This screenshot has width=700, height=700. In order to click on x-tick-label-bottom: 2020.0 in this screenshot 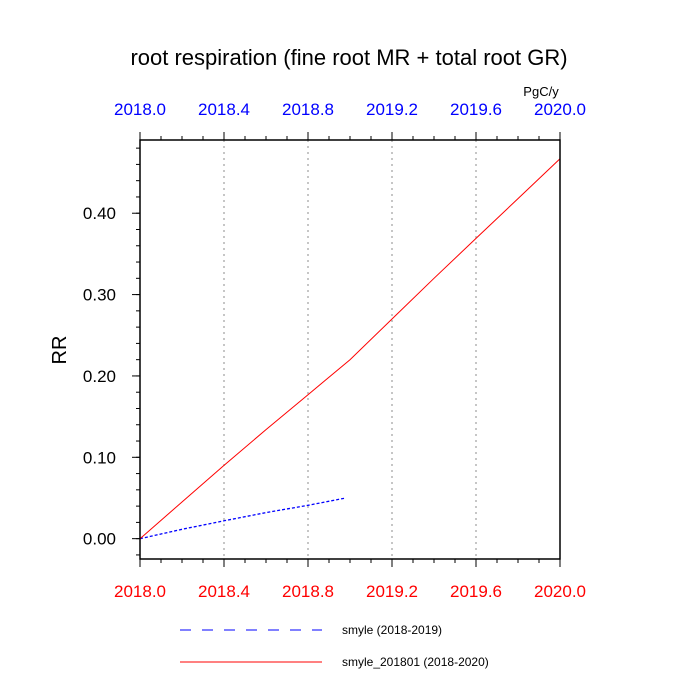, I will do `click(560, 591)`.